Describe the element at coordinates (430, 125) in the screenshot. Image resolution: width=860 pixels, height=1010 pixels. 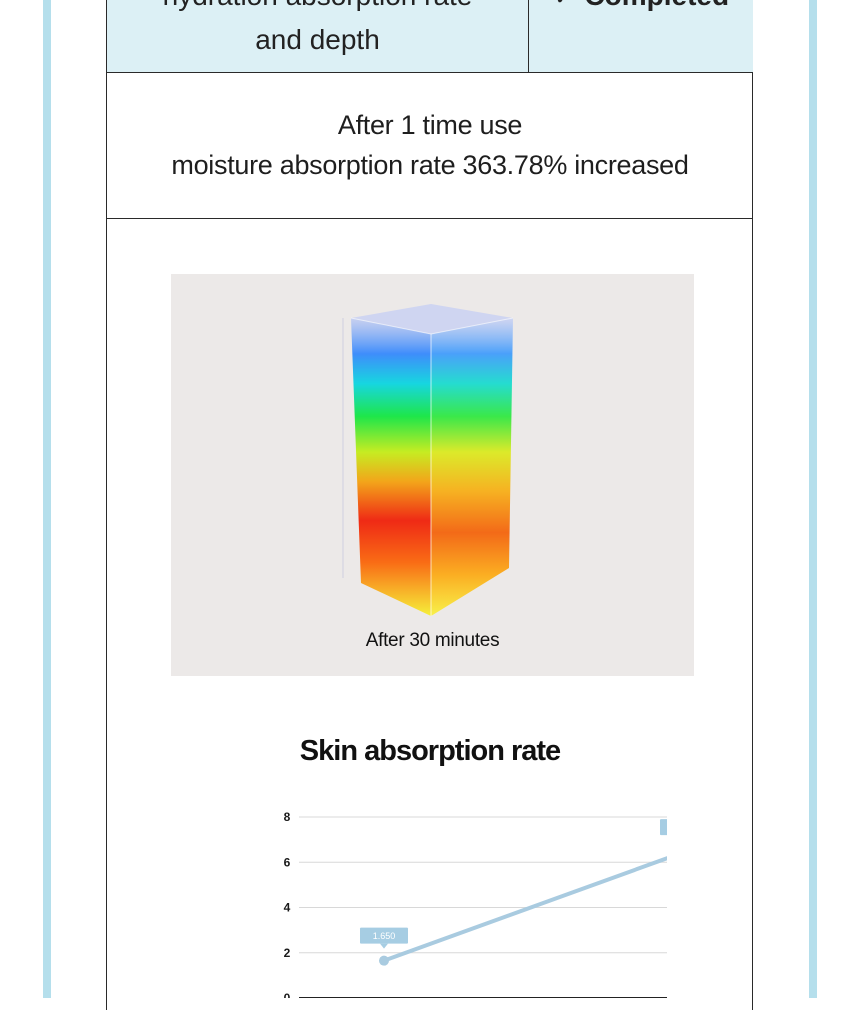
I see `result-line-1: After 1 time use` at that location.